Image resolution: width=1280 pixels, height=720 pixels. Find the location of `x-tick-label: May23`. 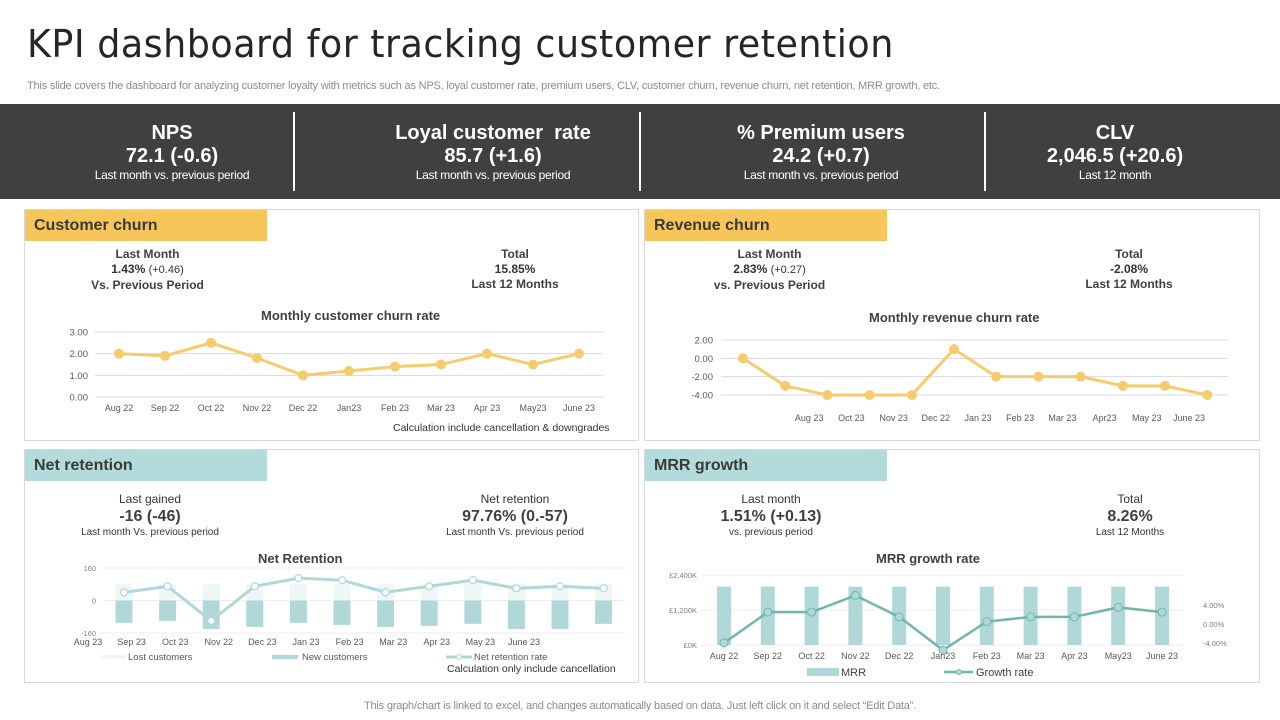

x-tick-label: May23 is located at coordinates (532, 408).